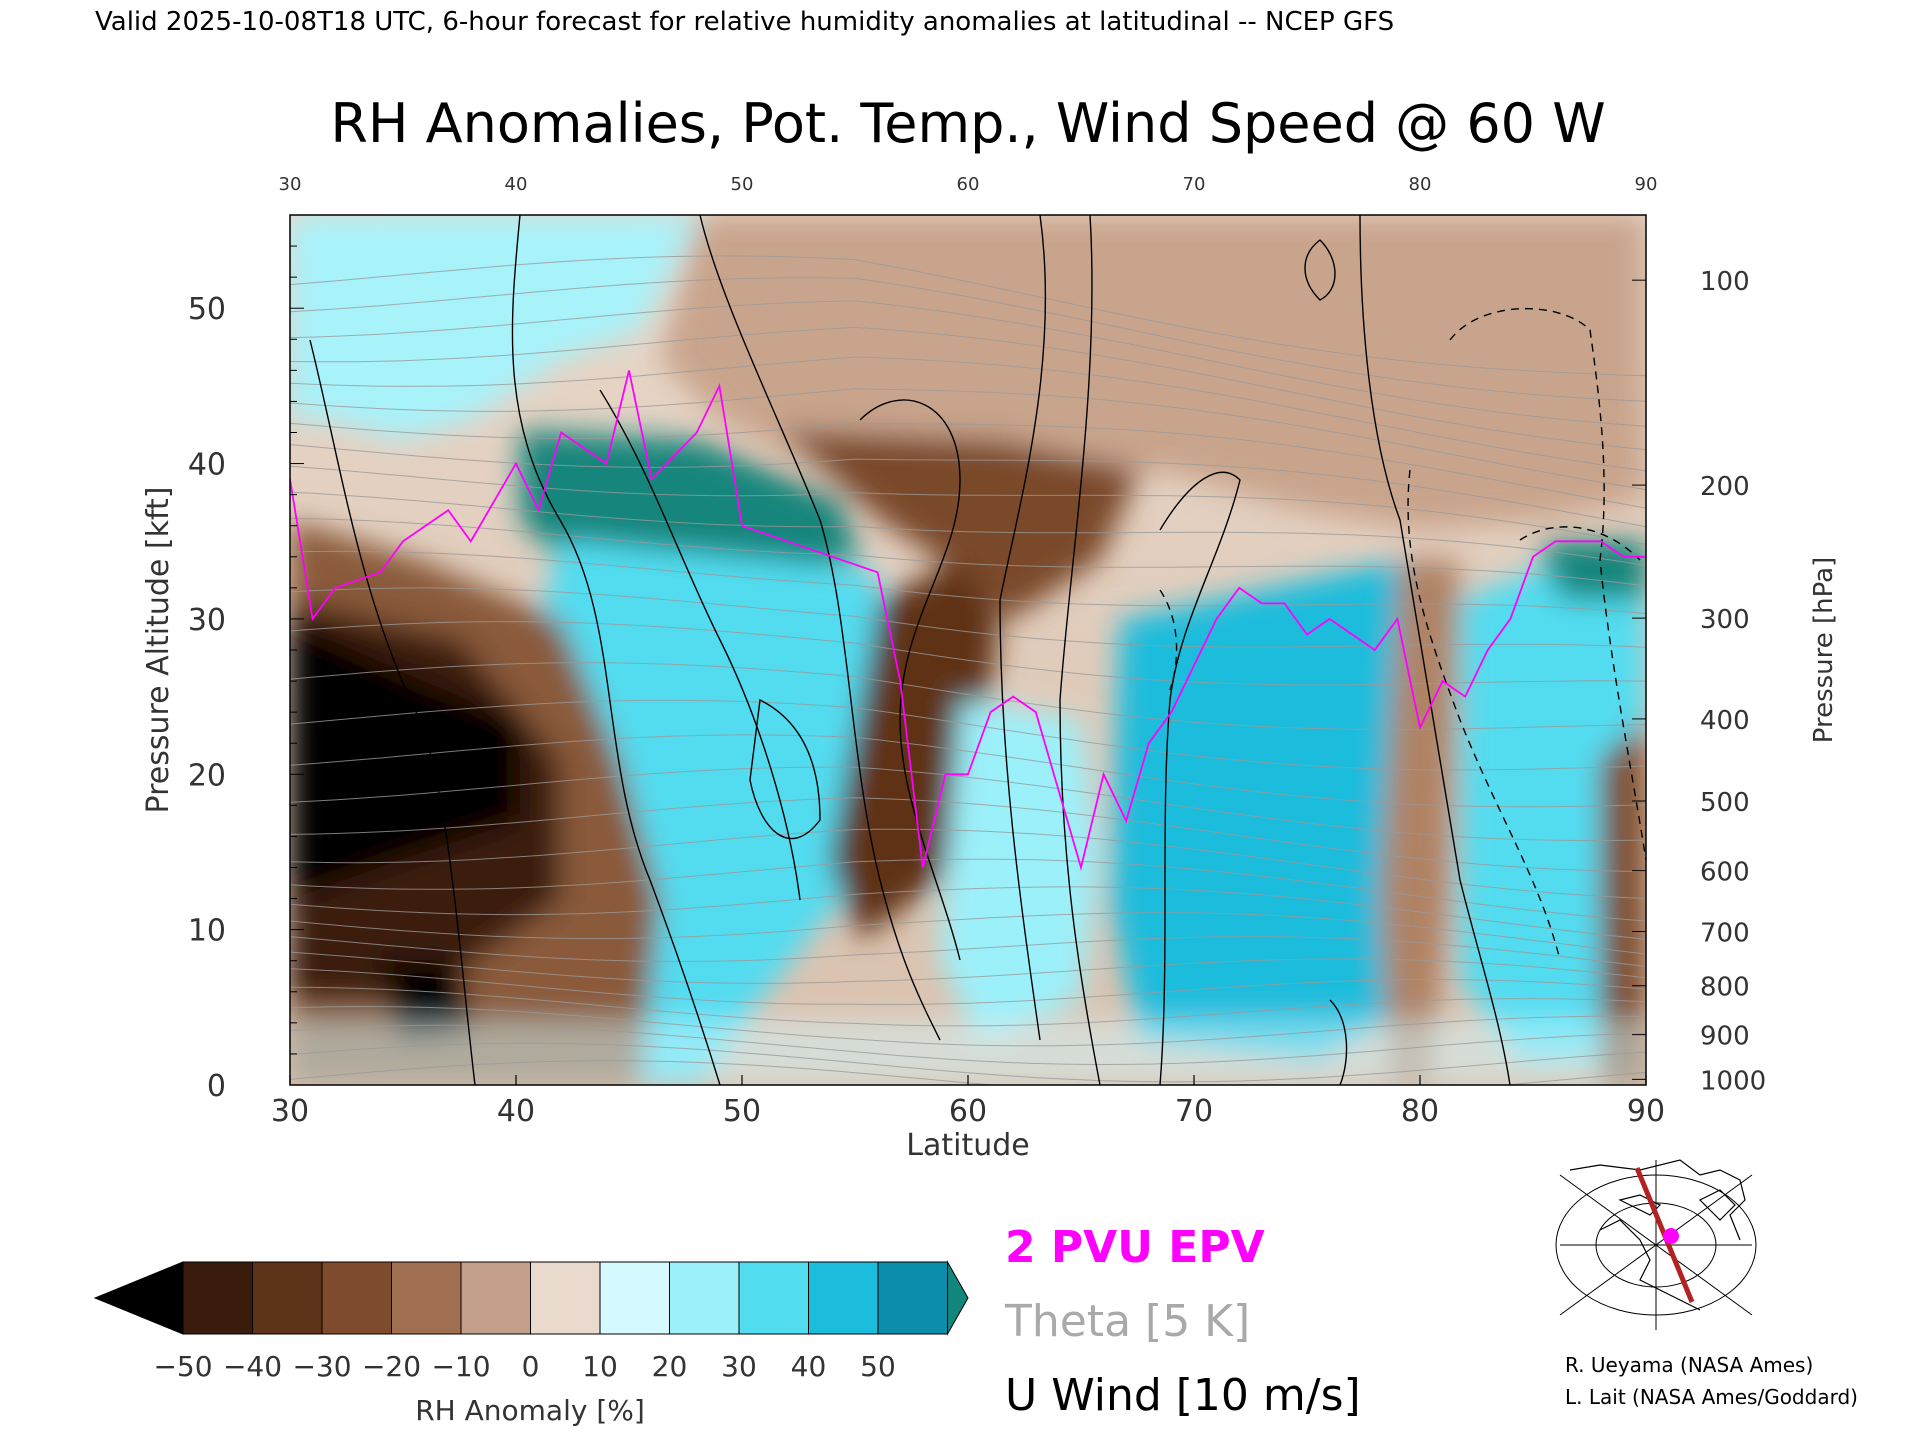  I want to click on y-tick-label: 10, so click(207, 931).